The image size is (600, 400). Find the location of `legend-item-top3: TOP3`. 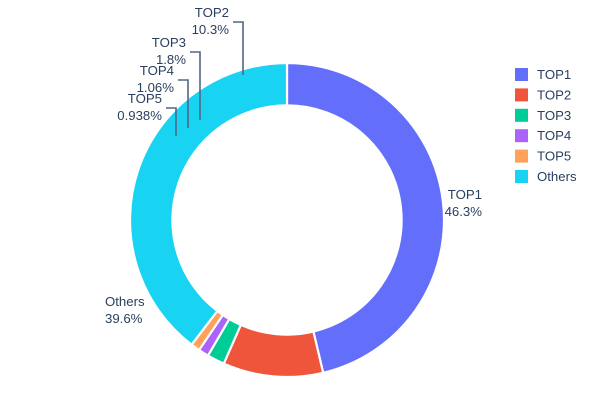

legend-item-top3: TOP3 is located at coordinates (551, 115).